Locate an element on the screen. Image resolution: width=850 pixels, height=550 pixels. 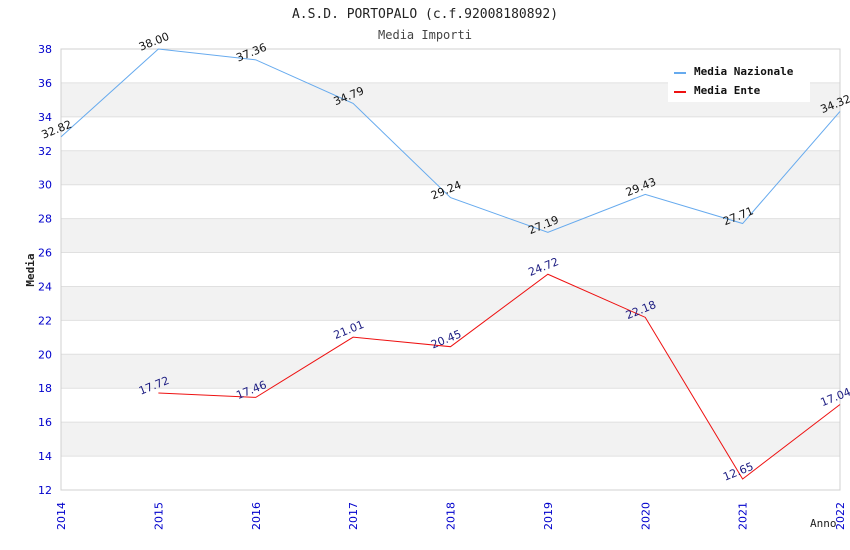
chart-title: A.S.D. PORTOPALO (c.f.92008180892) is located at coordinates (425, 14).